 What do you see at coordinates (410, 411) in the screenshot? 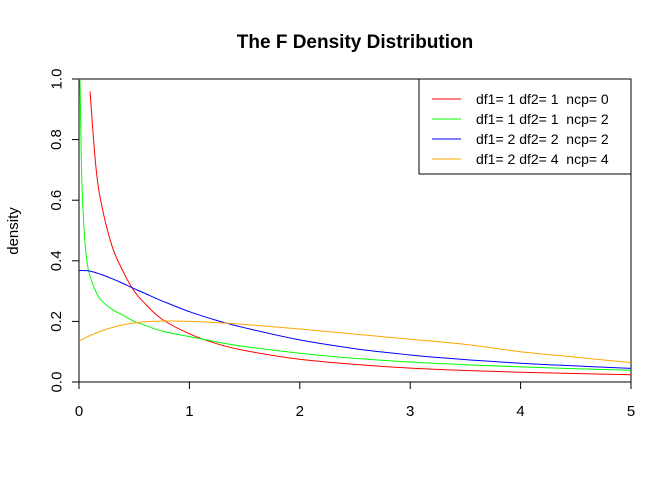
I see `x-tick-label: 3` at bounding box center [410, 411].